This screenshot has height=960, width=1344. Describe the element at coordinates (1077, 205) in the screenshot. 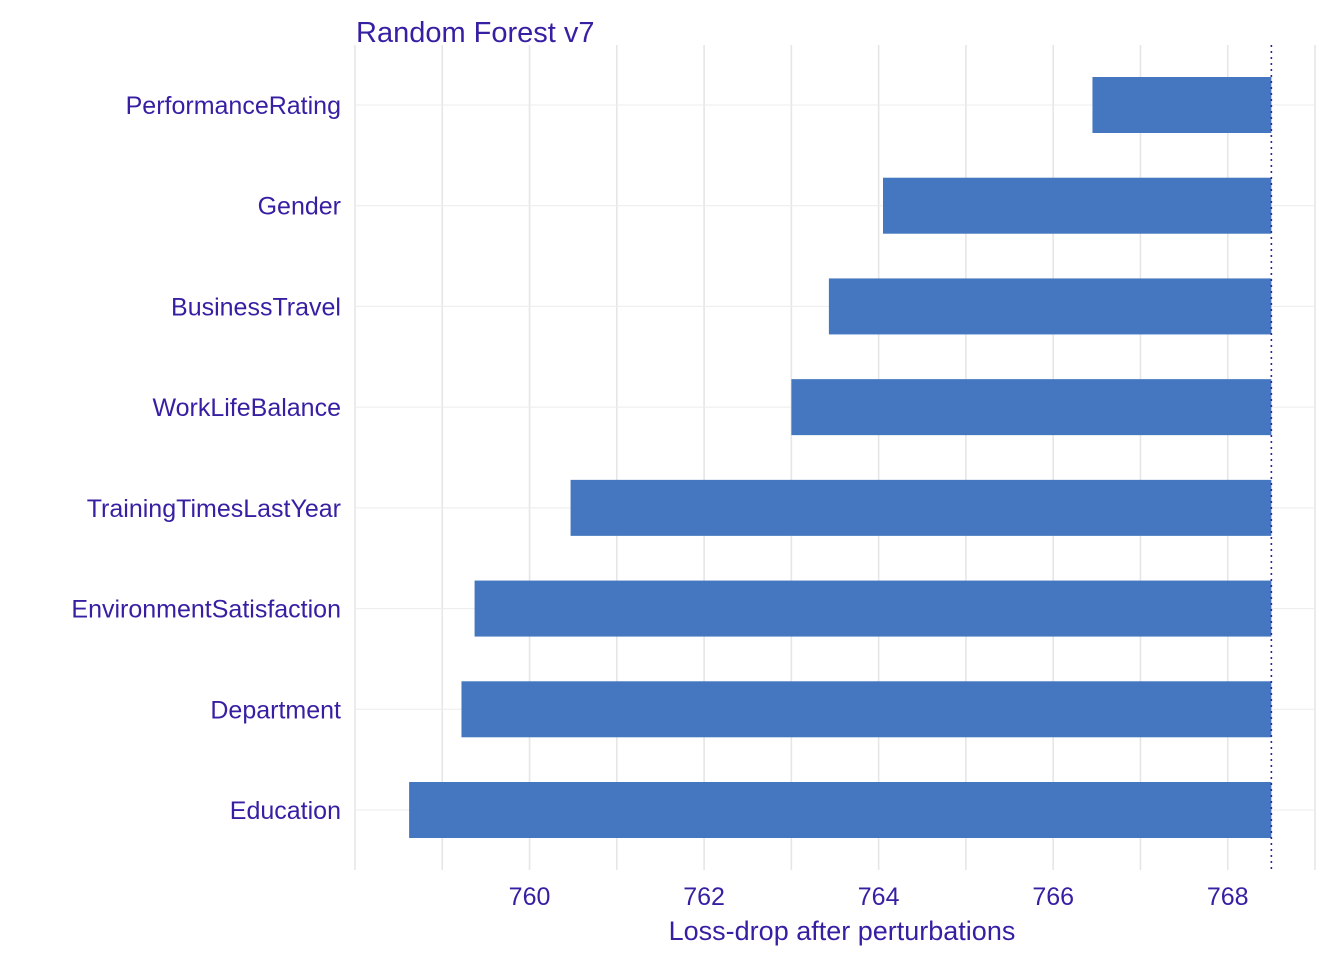

I see `bar-gender` at that location.